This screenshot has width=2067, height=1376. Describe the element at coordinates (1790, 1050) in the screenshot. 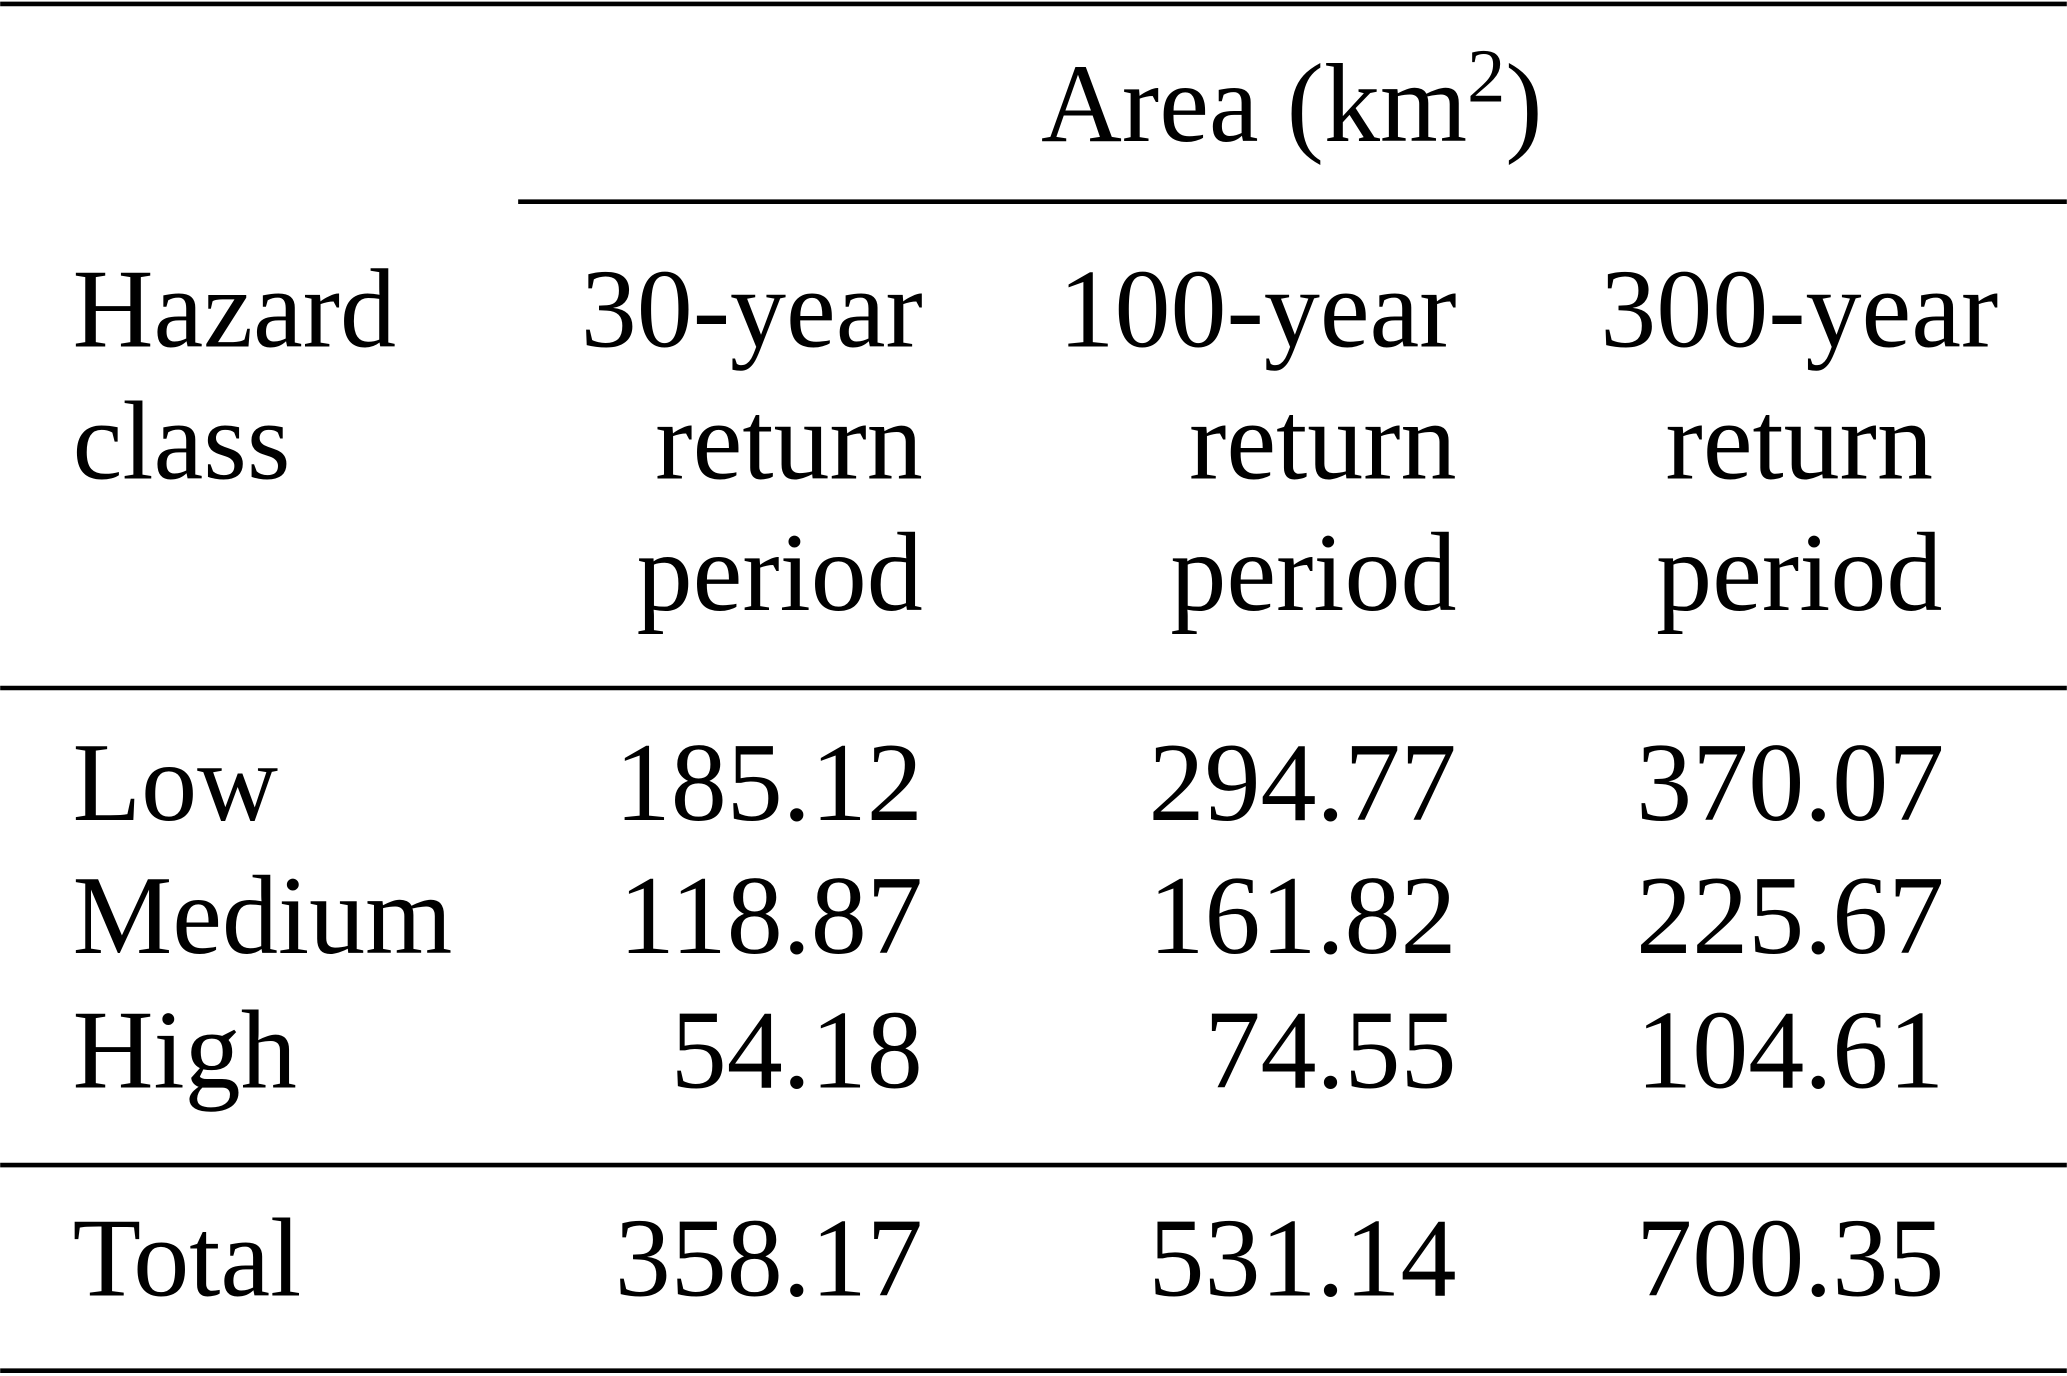

I see `cell: 104.61` at that location.